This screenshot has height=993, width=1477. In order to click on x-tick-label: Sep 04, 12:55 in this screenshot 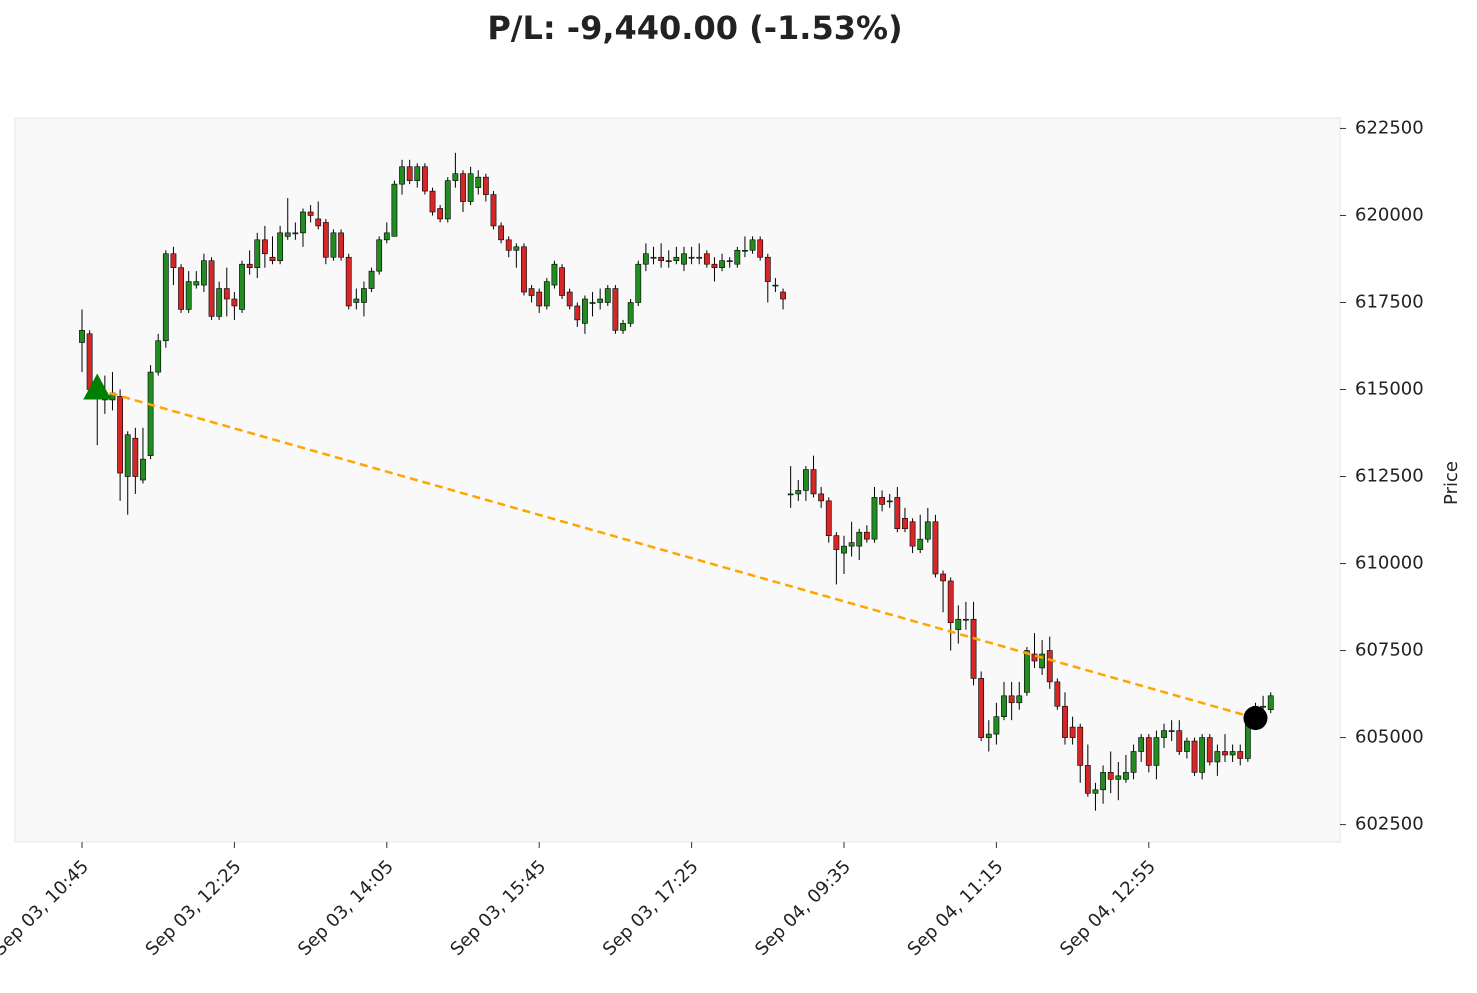, I will do `click(1108, 908)`.